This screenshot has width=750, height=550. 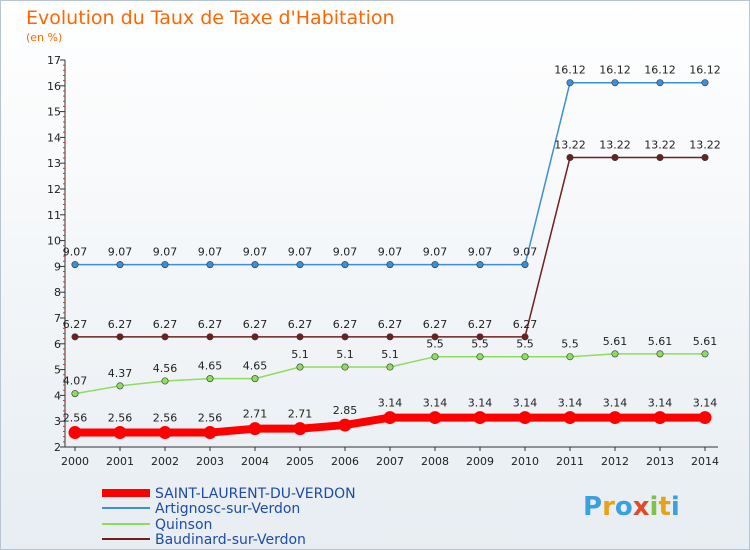 I want to click on data-label: 4.65, so click(x=255, y=366).